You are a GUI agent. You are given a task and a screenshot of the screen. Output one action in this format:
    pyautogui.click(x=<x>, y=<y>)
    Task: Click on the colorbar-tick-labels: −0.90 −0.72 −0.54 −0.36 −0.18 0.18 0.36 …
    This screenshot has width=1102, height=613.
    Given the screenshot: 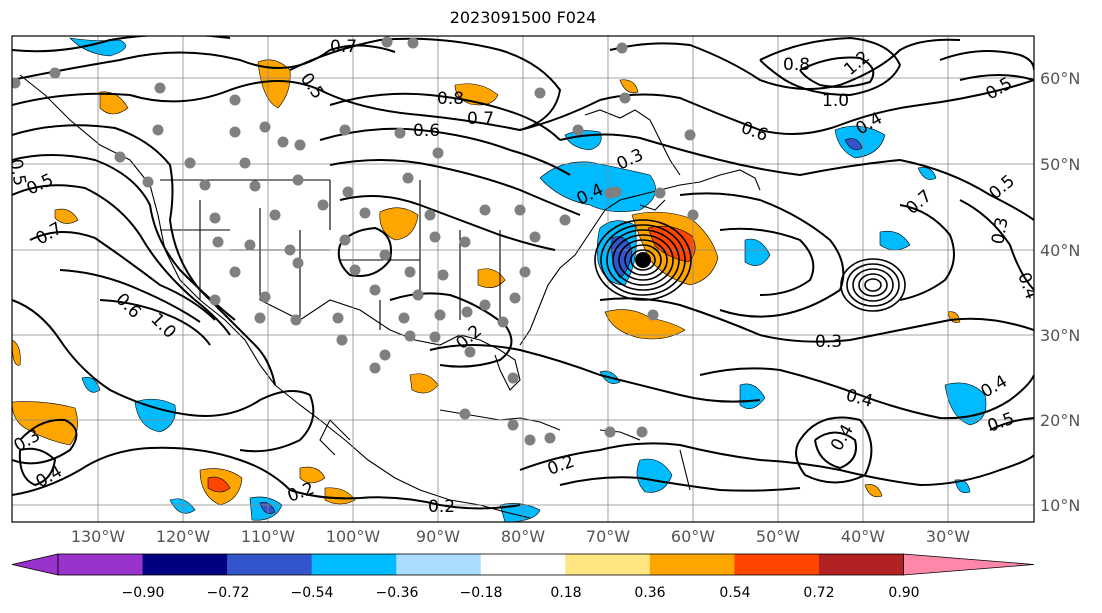 What is the action you would take?
    pyautogui.click(x=521, y=593)
    